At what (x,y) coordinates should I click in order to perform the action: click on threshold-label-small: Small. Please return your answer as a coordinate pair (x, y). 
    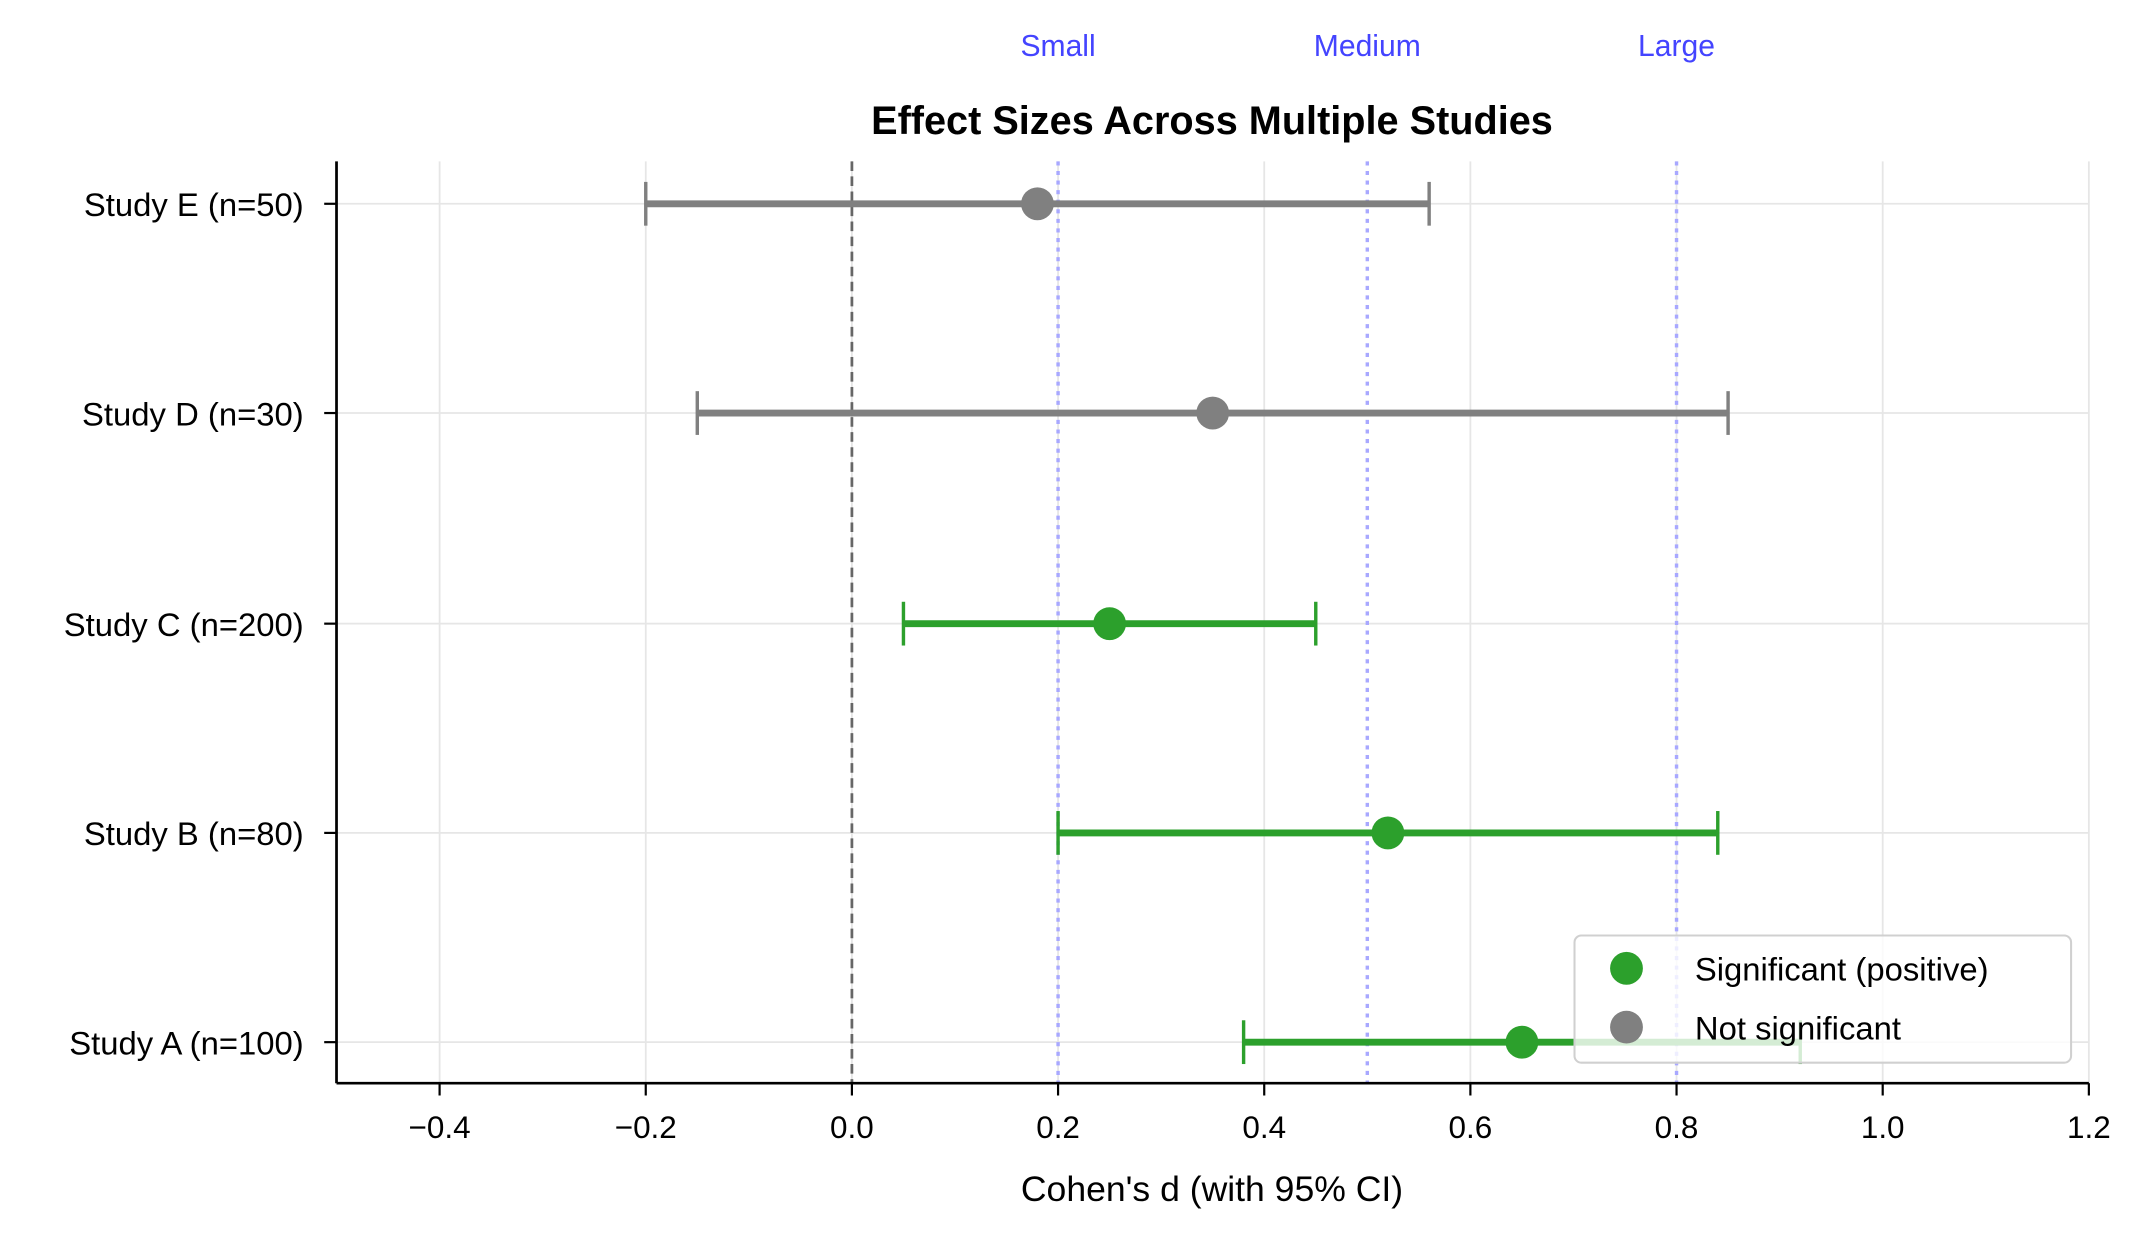
    Looking at the image, I should click on (1057, 46).